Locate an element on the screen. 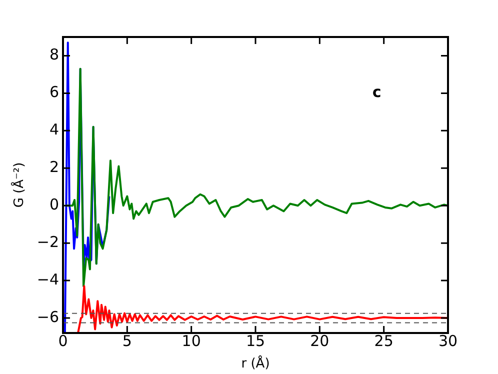 This screenshot has height=374, width=498. y-axis-title: G (Å⁻²) is located at coordinates (19, 185).